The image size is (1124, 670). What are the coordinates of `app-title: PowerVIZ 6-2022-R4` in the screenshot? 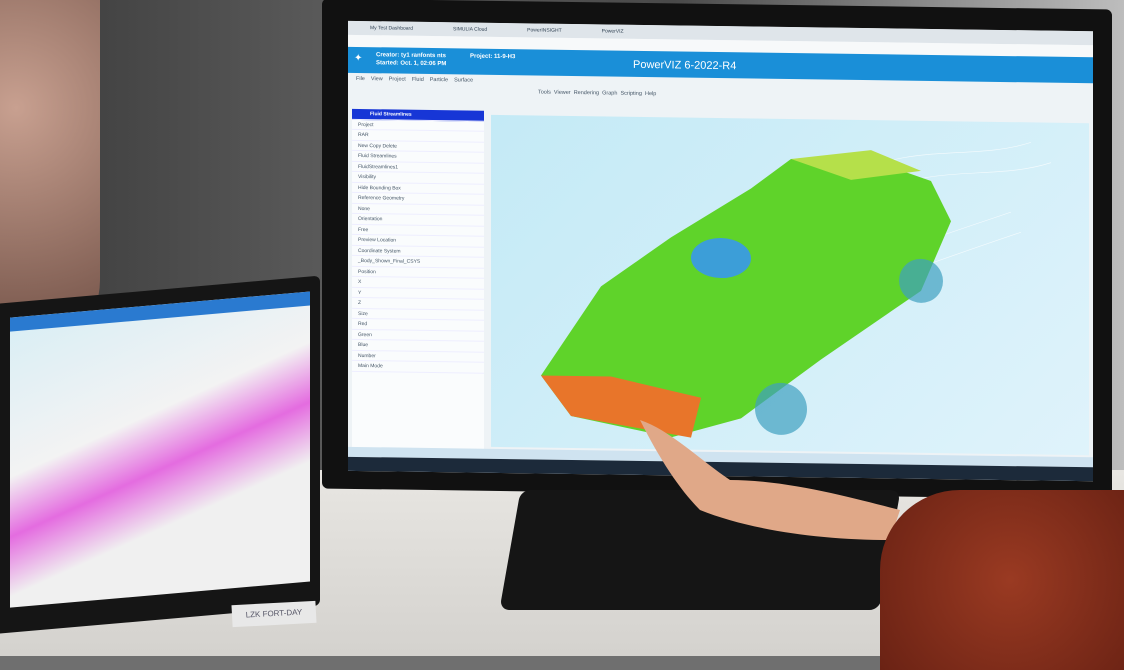 It's located at (685, 65).